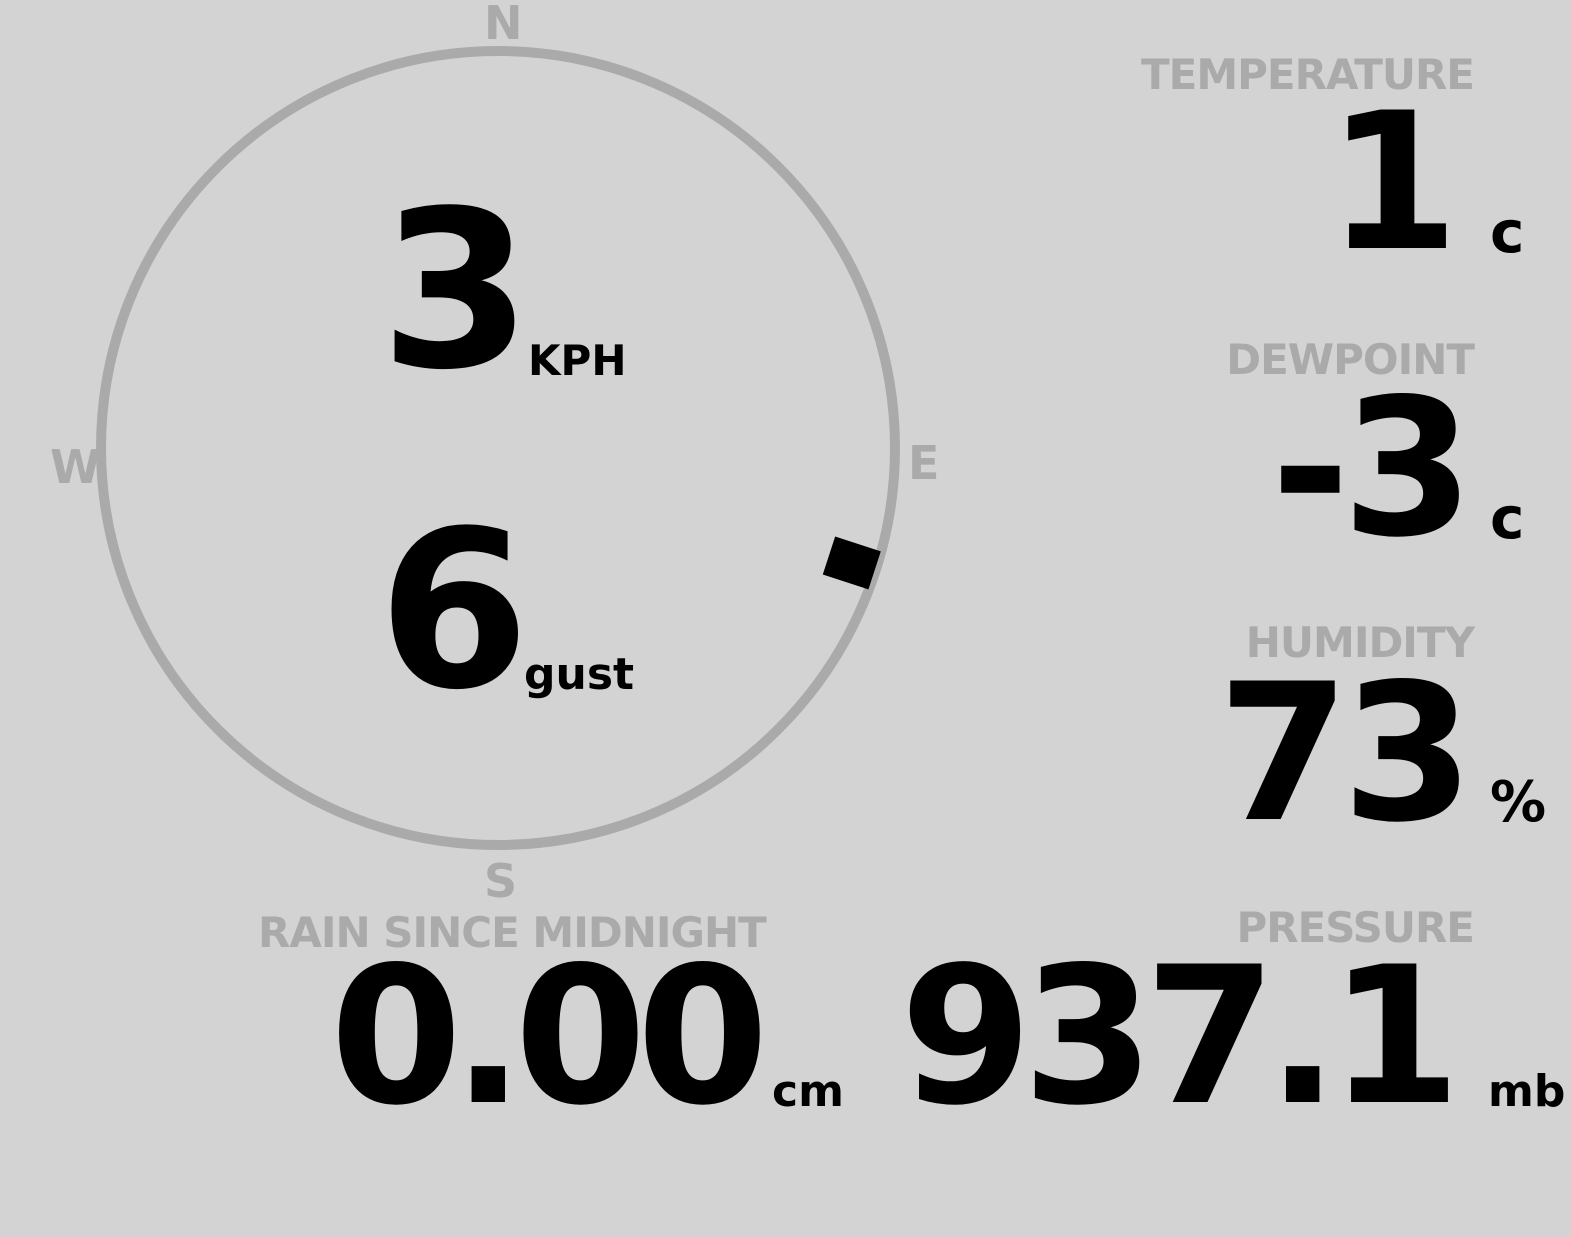  Describe the element at coordinates (1355, 927) in the screenshot. I see `pressure-label: PRESSURE` at that location.